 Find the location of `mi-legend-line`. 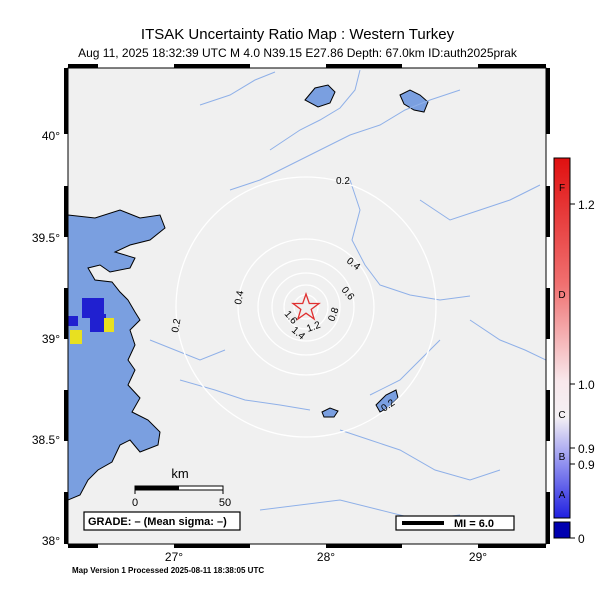

mi-legend-line is located at coordinates (423, 523).